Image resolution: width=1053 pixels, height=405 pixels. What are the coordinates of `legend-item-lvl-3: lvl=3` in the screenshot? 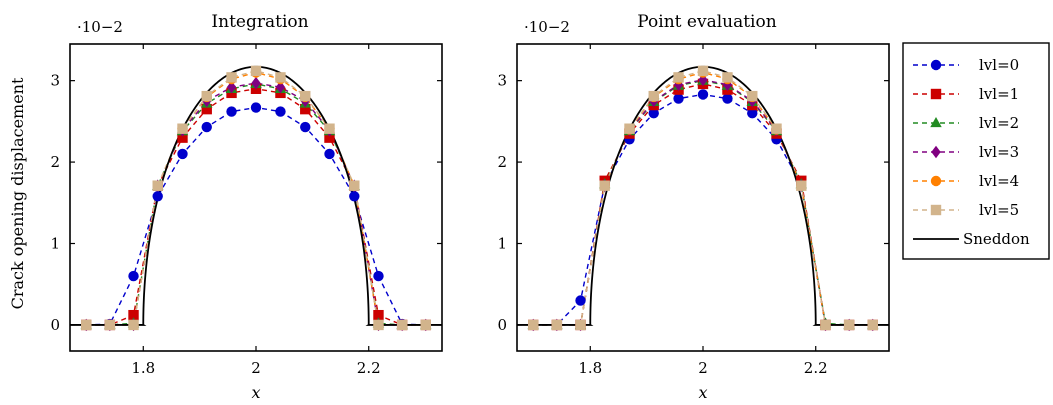 It's located at (966, 152).